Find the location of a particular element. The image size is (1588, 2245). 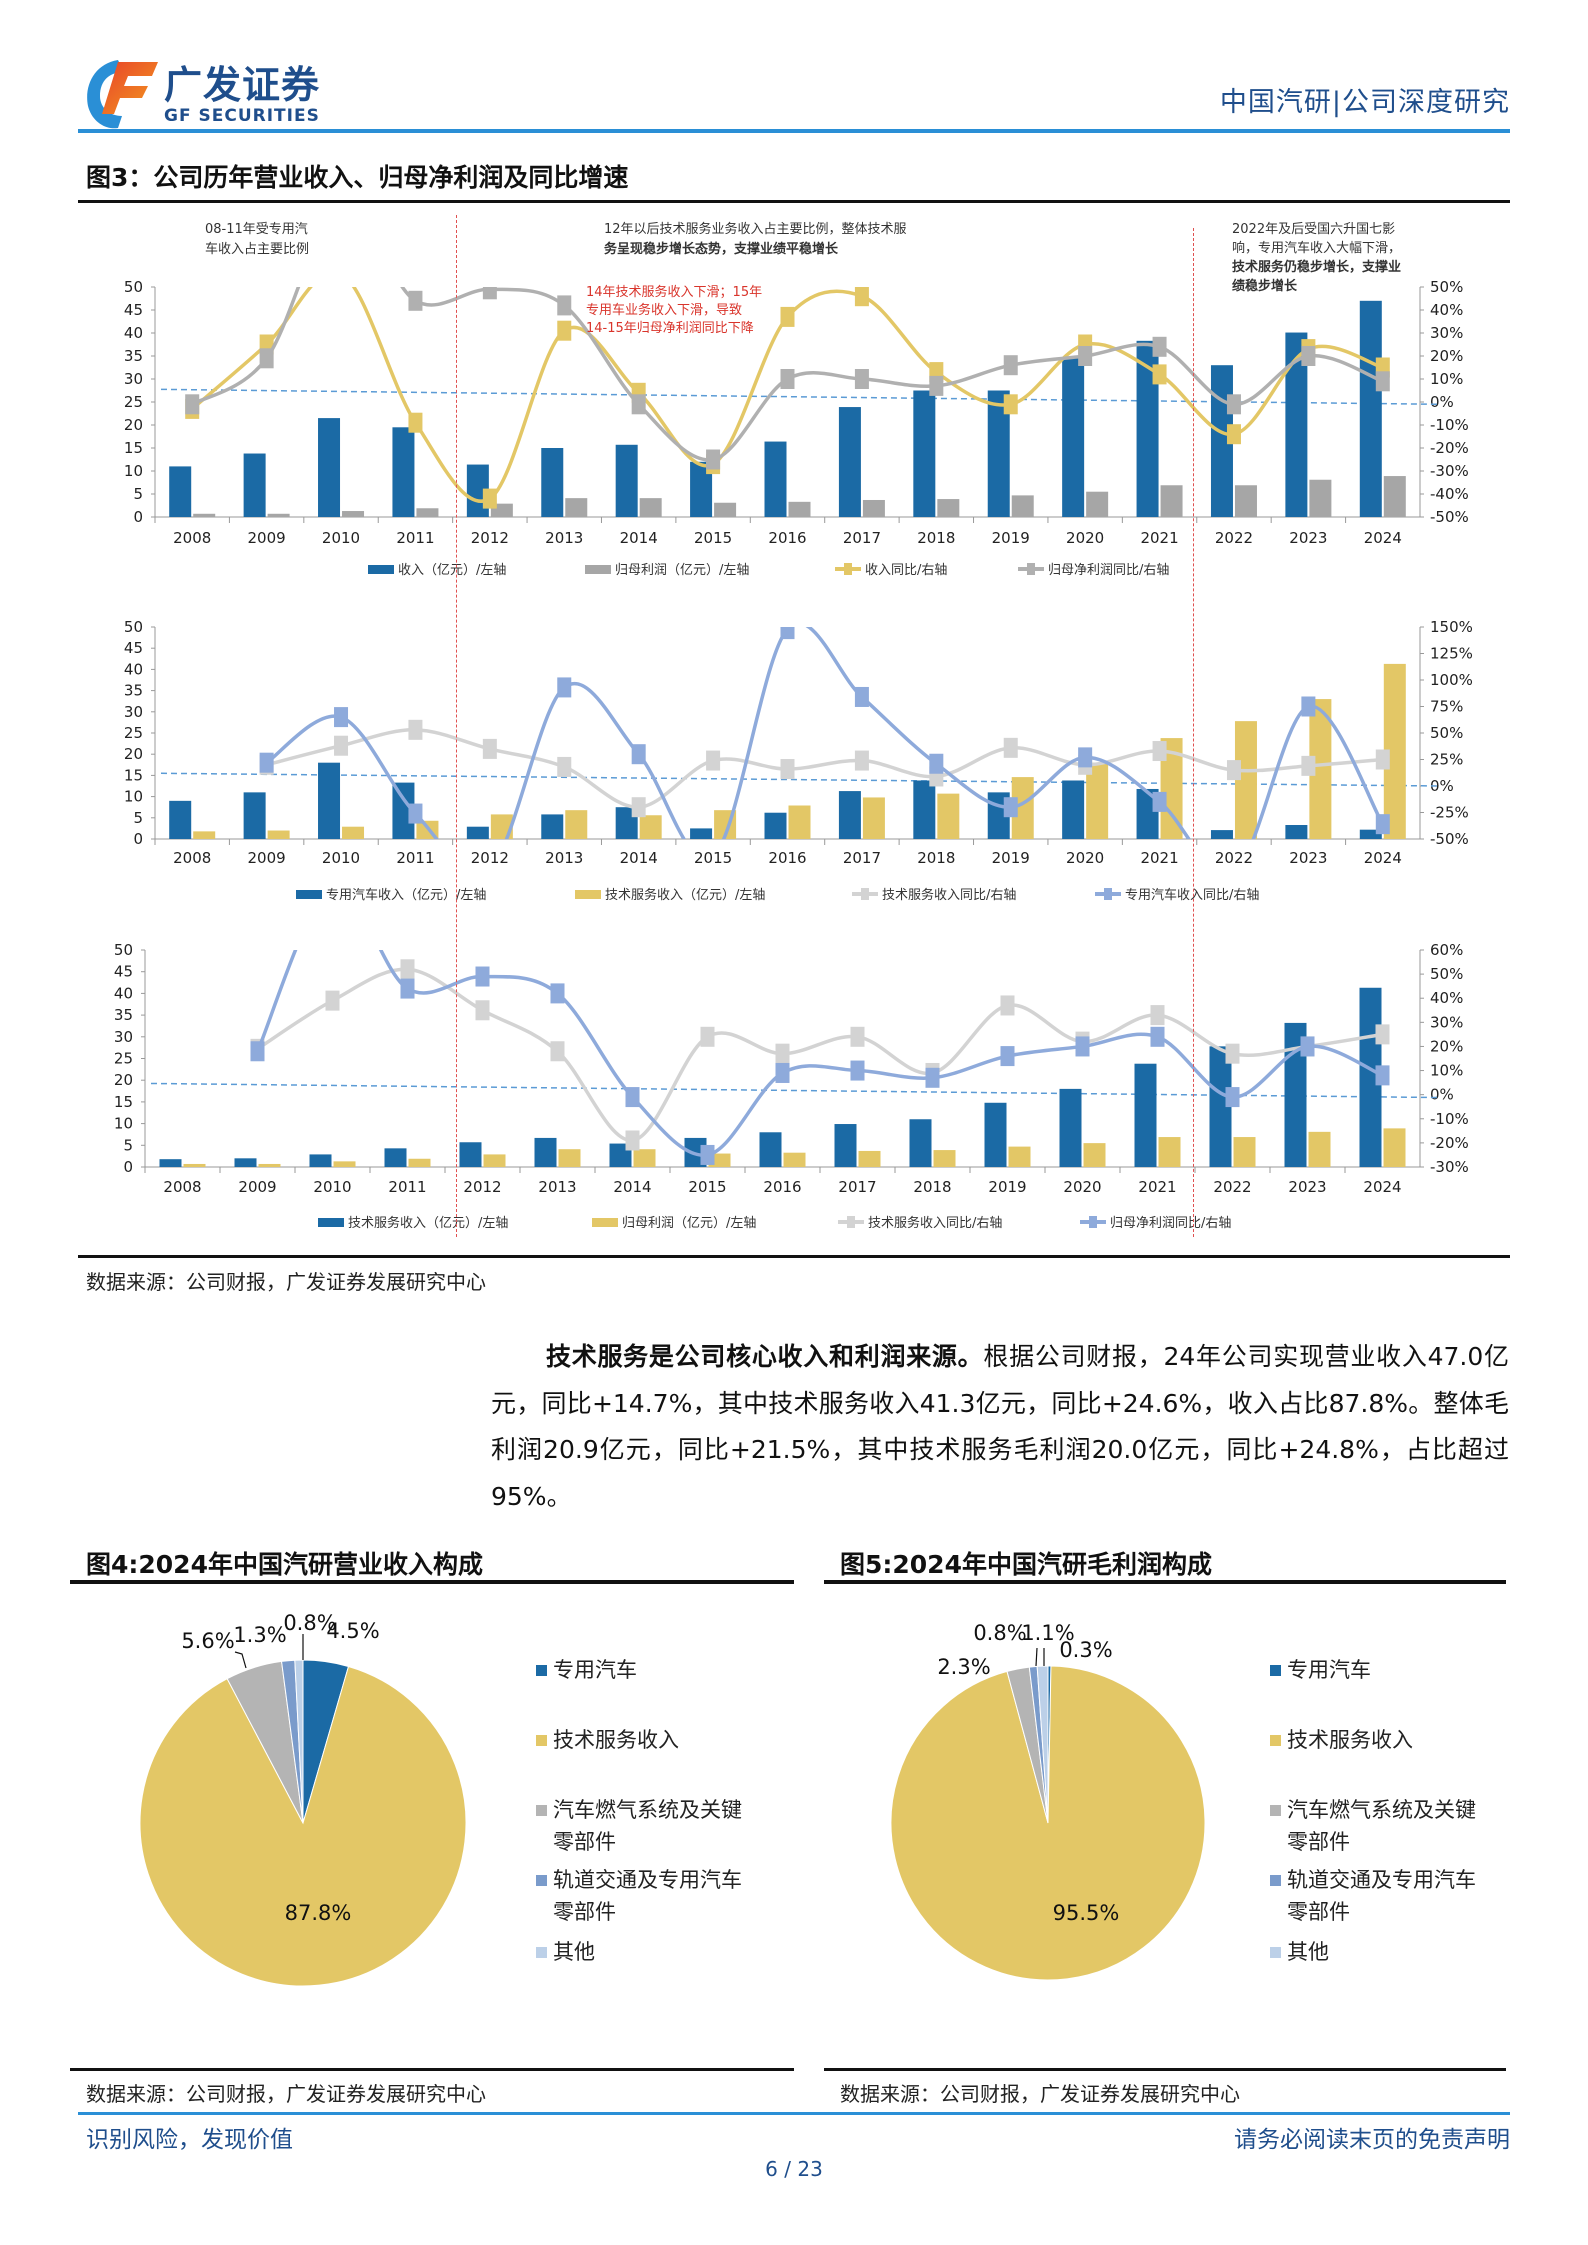

legend-label: 收入（亿元）/左轴 is located at coordinates (452, 570).